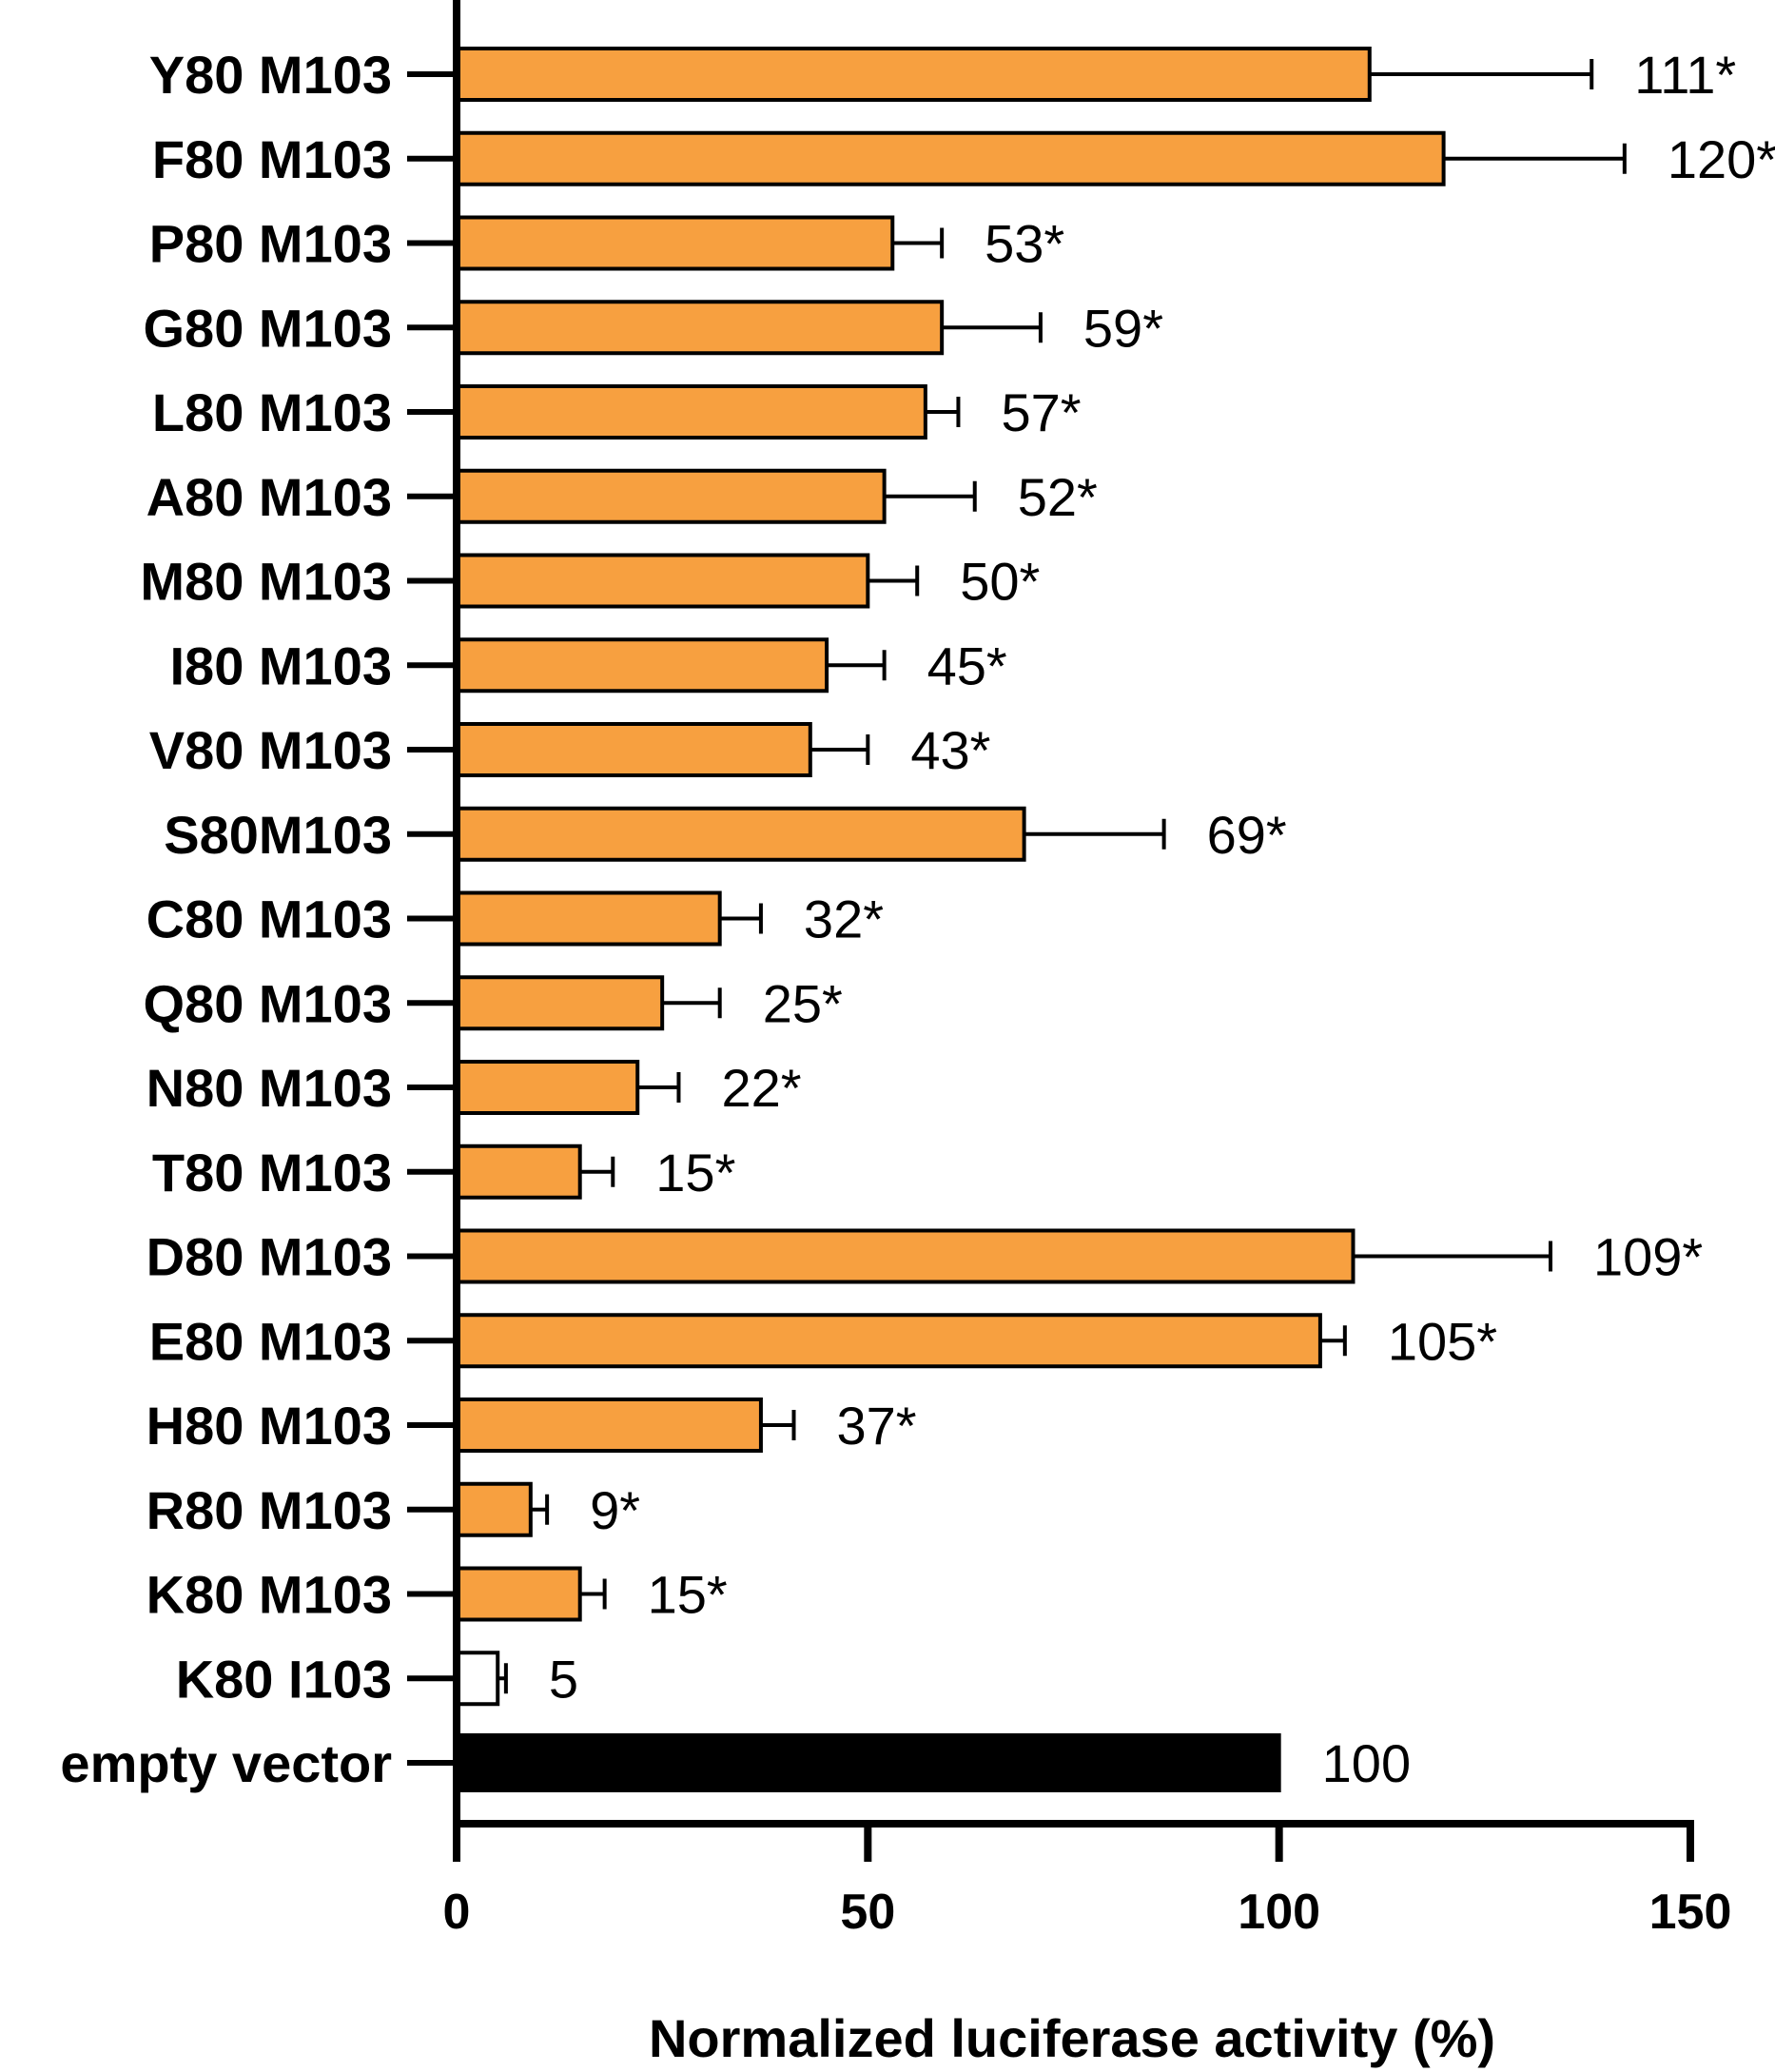 The image size is (1775, 2072). I want to click on category-label-p80-m103: P80 M103, so click(270, 244).